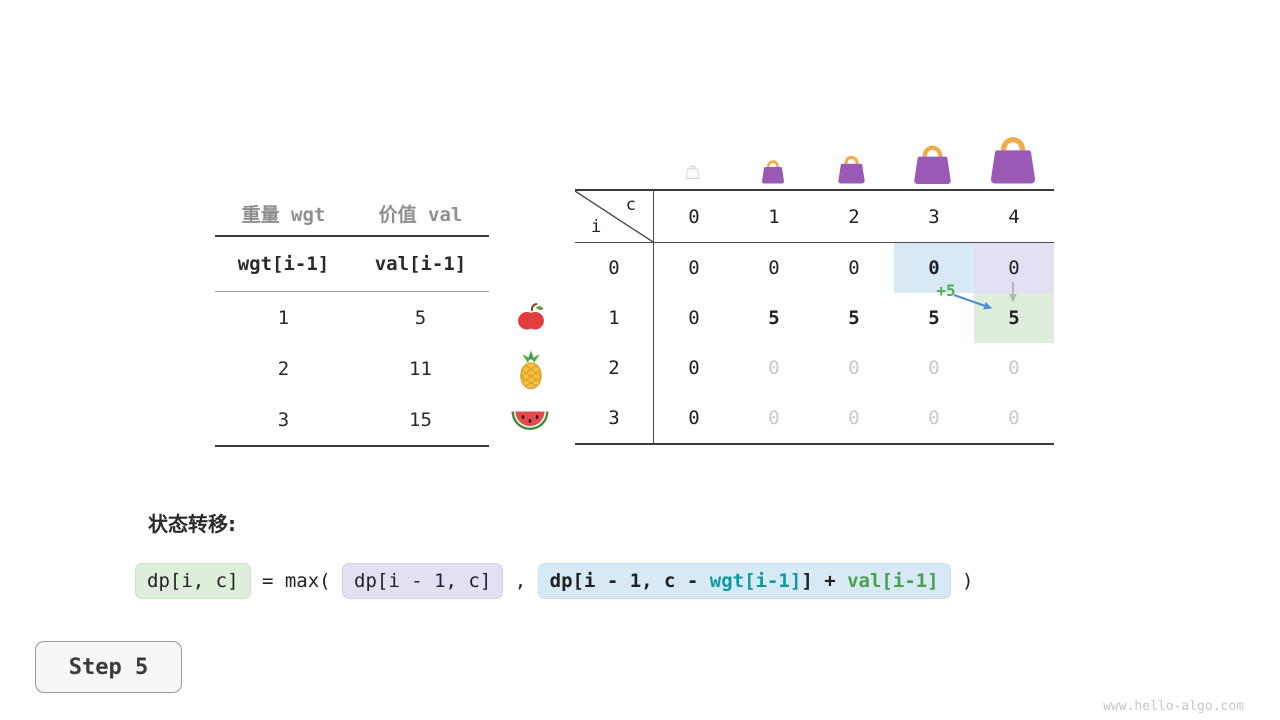  What do you see at coordinates (1014, 217) in the screenshot?
I see `dp-col-header-4: 4` at bounding box center [1014, 217].